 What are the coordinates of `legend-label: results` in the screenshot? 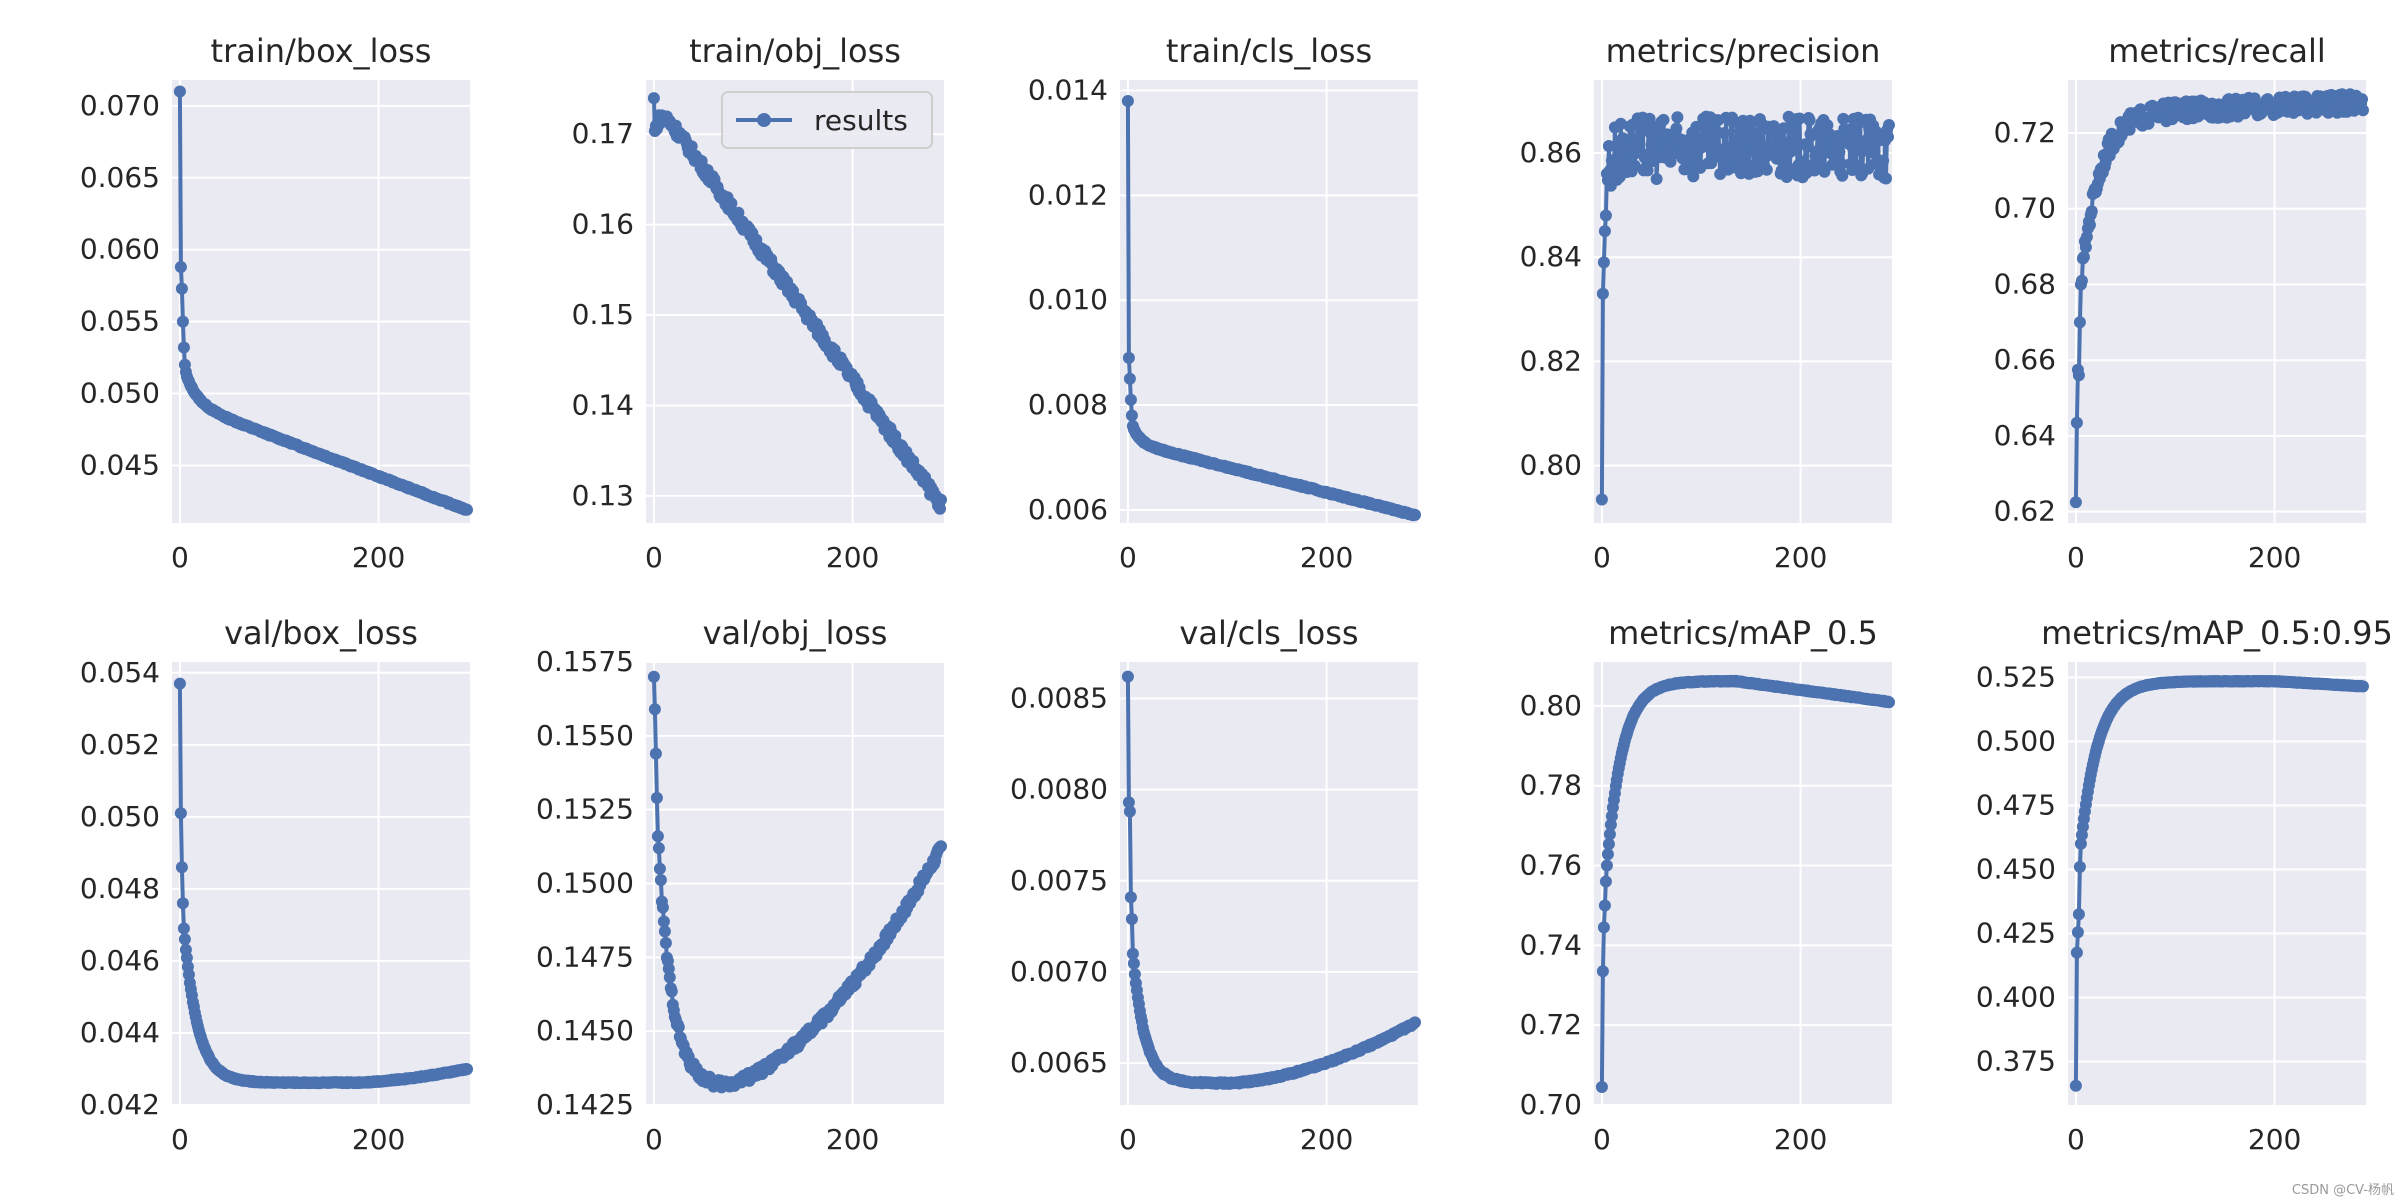 It's located at (861, 120).